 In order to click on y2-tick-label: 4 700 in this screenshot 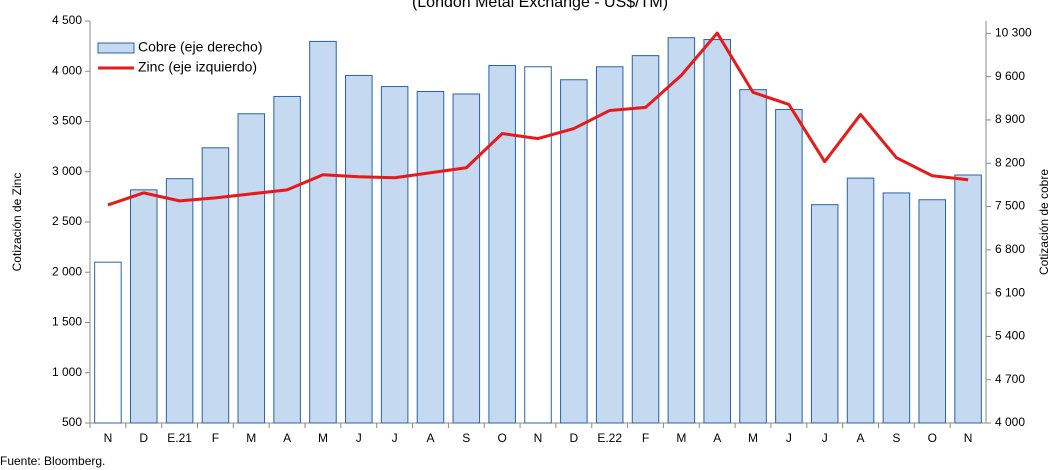, I will do `click(1010, 379)`.